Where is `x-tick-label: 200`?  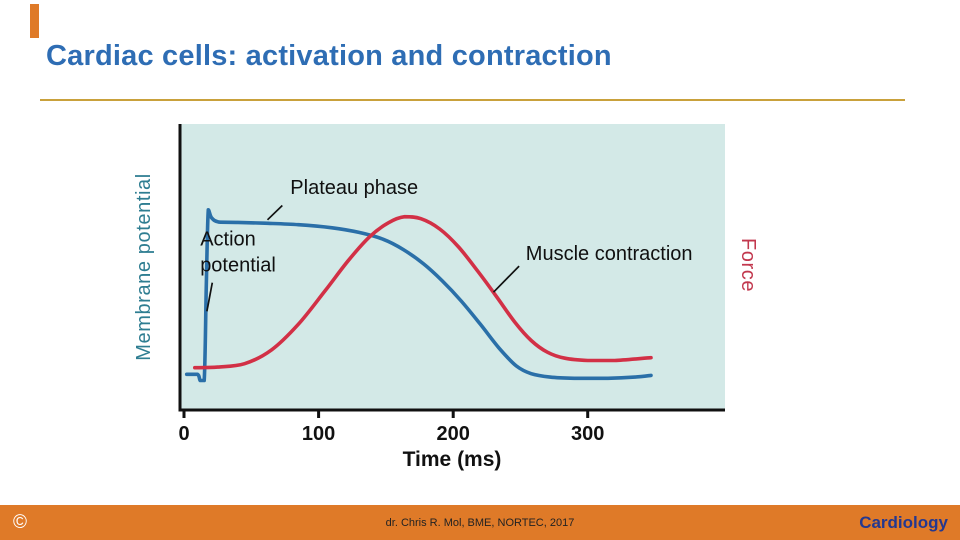 x-tick-label: 200 is located at coordinates (453, 434).